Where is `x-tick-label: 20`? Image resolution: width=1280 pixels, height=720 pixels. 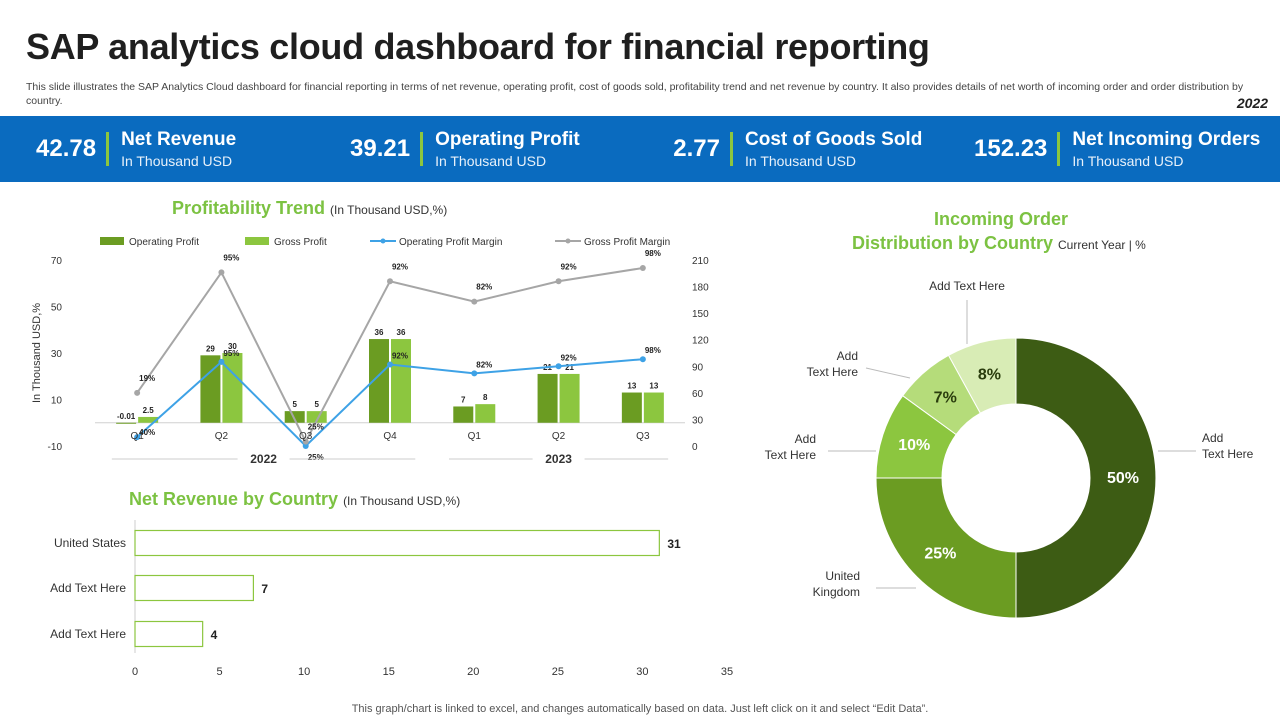
x-tick-label: 20 is located at coordinates (473, 672).